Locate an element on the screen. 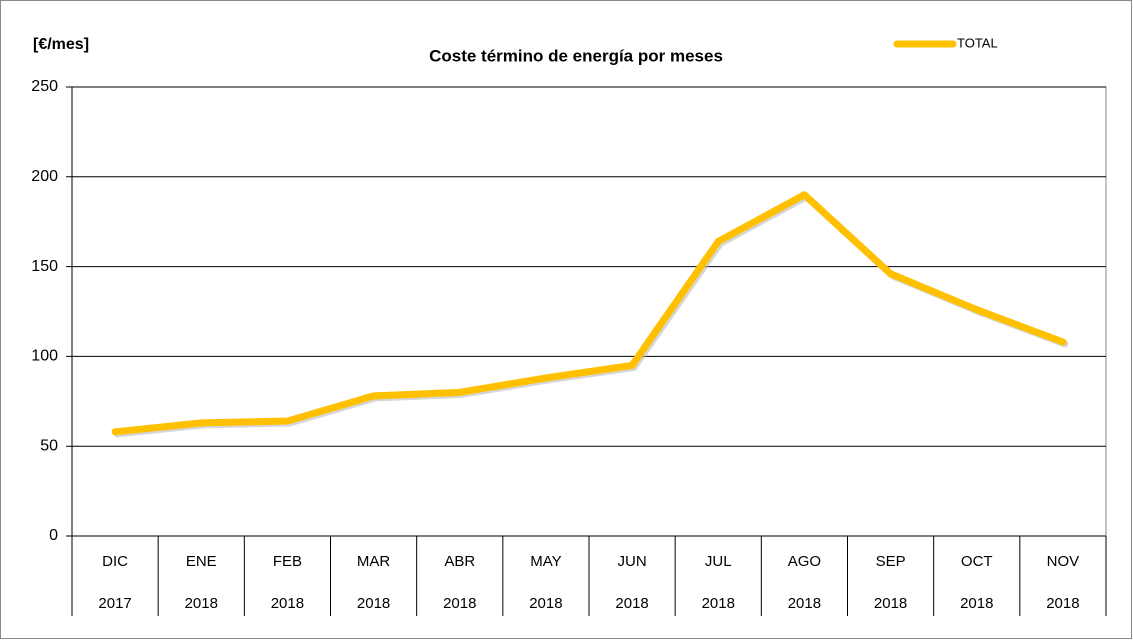 The image size is (1133, 640). x-tick-label: NOV is located at coordinates (1063, 561).